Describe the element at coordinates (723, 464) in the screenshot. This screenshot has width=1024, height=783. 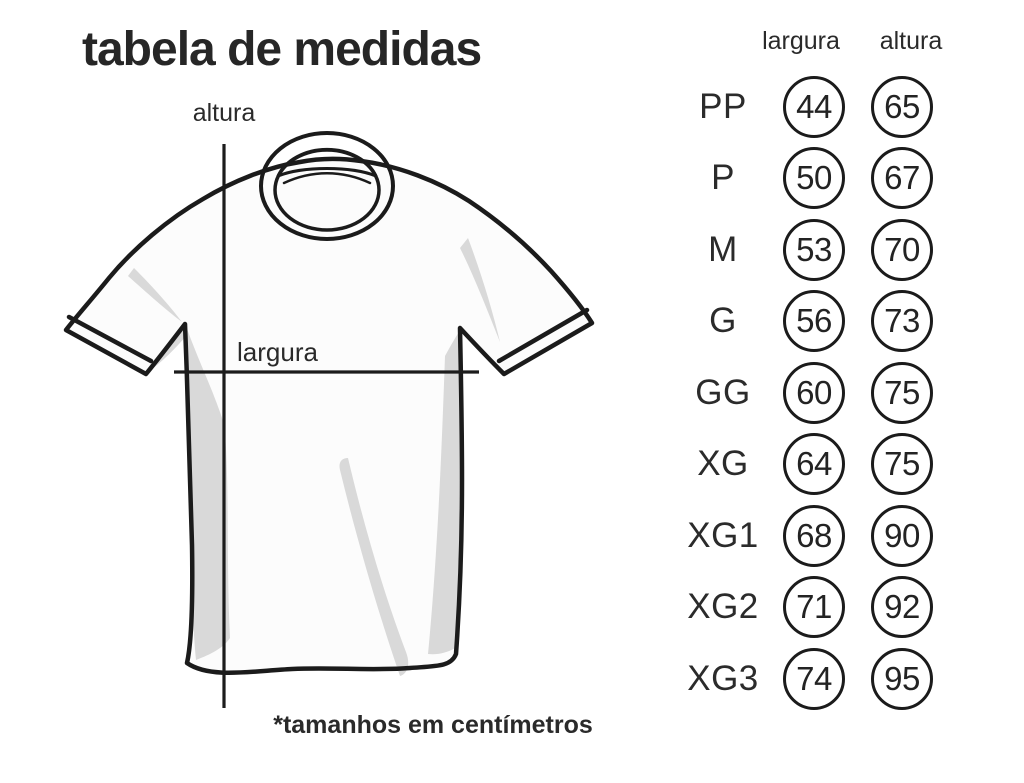
I see `size-label: XG` at that location.